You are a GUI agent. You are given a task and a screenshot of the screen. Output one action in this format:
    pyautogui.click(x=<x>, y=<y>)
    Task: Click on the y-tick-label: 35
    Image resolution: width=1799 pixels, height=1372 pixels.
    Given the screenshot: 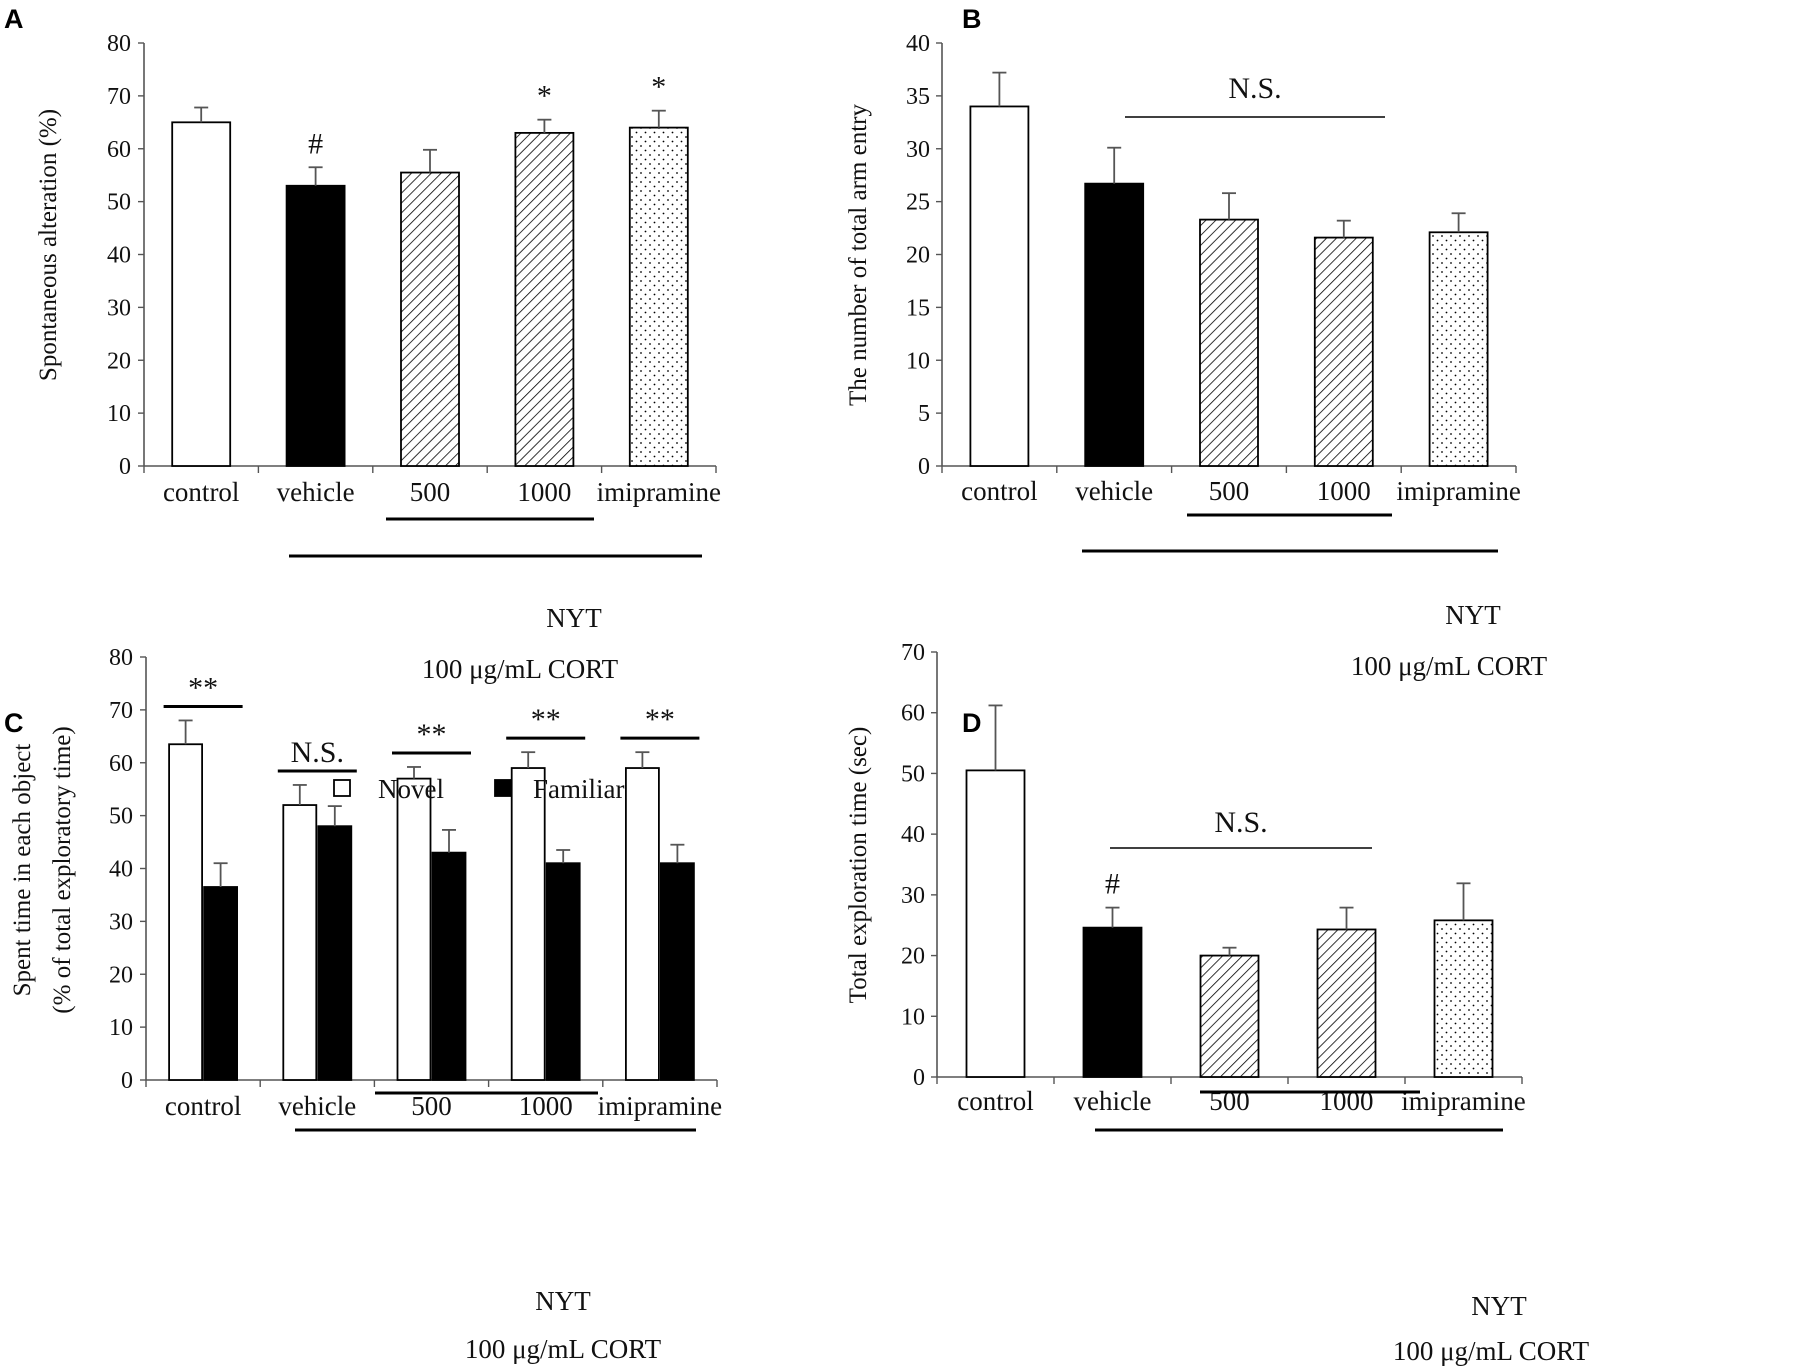 What is the action you would take?
    pyautogui.click(x=918, y=97)
    